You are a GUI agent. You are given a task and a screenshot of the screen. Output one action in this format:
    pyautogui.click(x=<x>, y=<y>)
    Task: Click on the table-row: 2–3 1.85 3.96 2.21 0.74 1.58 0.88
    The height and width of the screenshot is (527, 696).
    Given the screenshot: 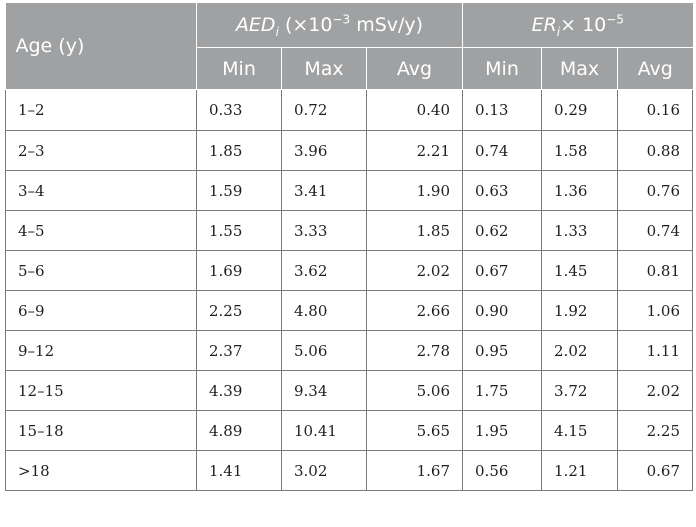 What is the action you would take?
    pyautogui.click(x=349, y=150)
    